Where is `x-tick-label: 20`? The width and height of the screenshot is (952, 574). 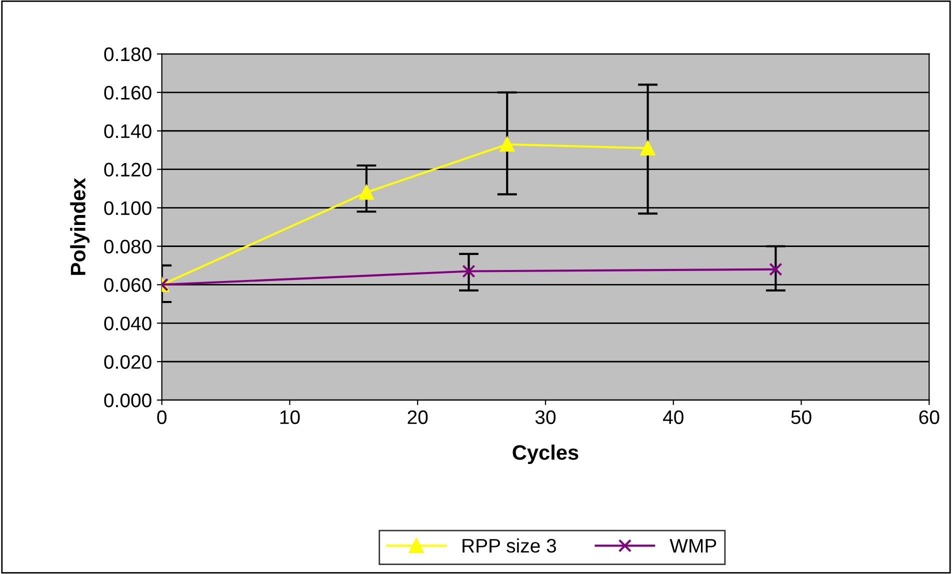
x-tick-label: 20 is located at coordinates (418, 417).